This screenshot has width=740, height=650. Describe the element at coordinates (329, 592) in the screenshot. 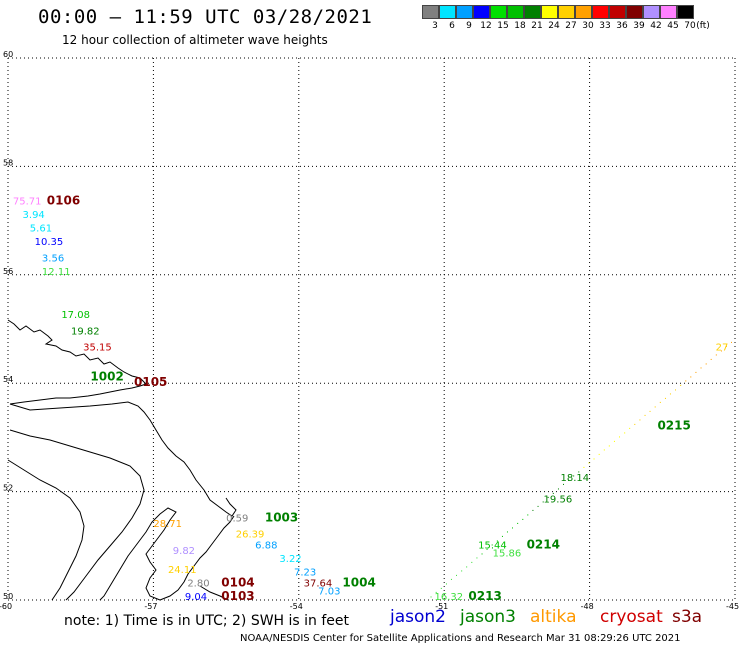

I see `wave-height-label: 7.03` at that location.